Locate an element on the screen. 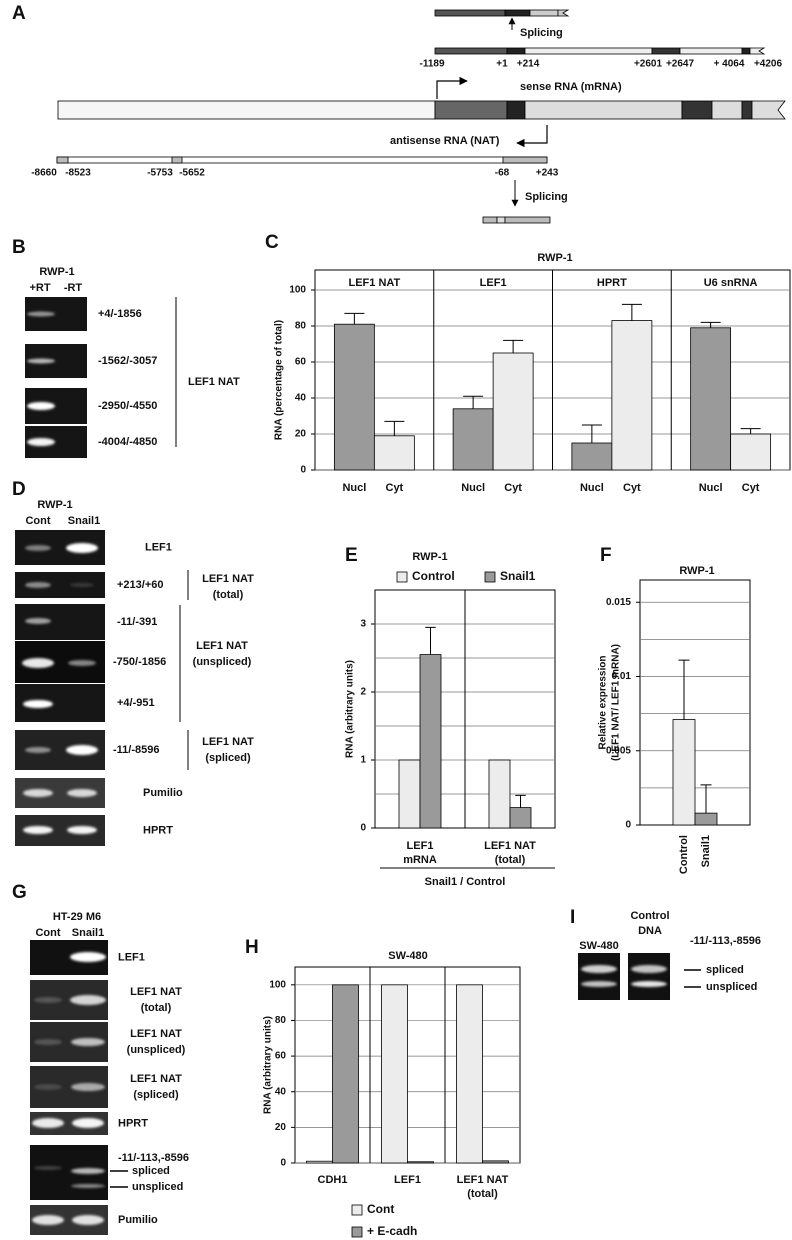  primer-label: +4/-1856 is located at coordinates (120, 314).